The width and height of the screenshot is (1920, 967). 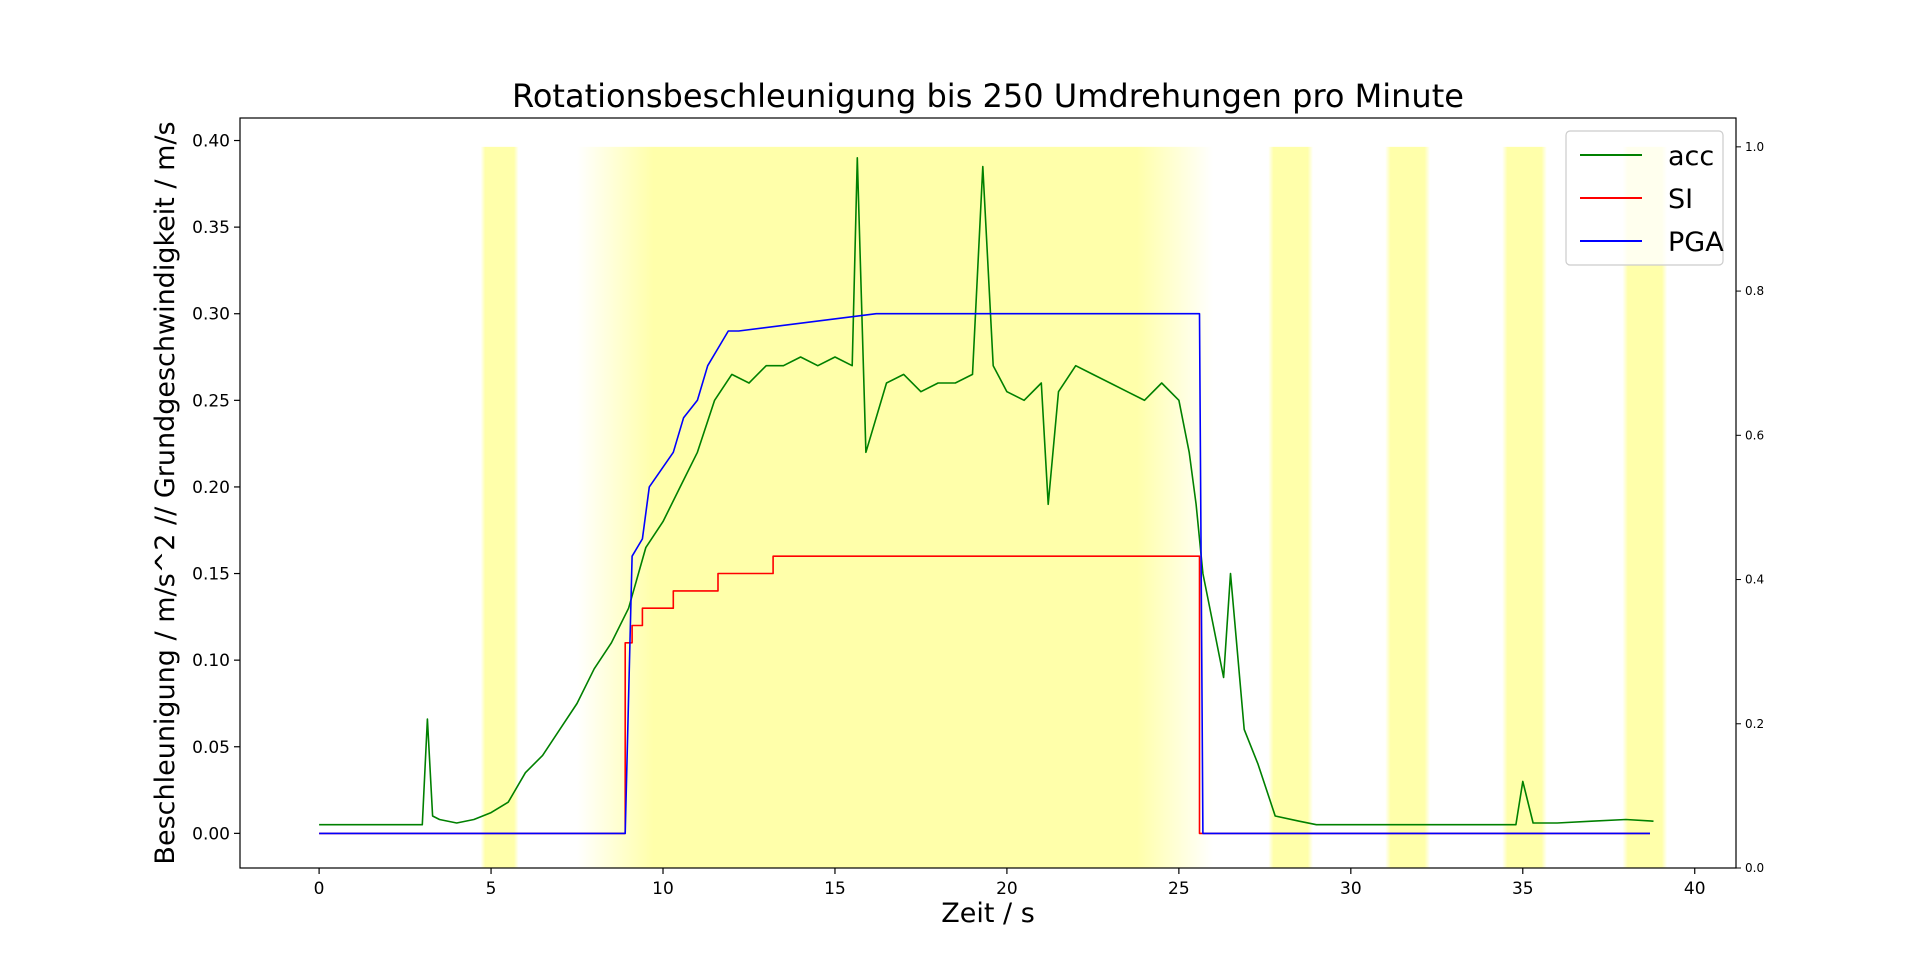 What do you see at coordinates (211, 575) in the screenshot?
I see `y-tick-label: 0.15` at bounding box center [211, 575].